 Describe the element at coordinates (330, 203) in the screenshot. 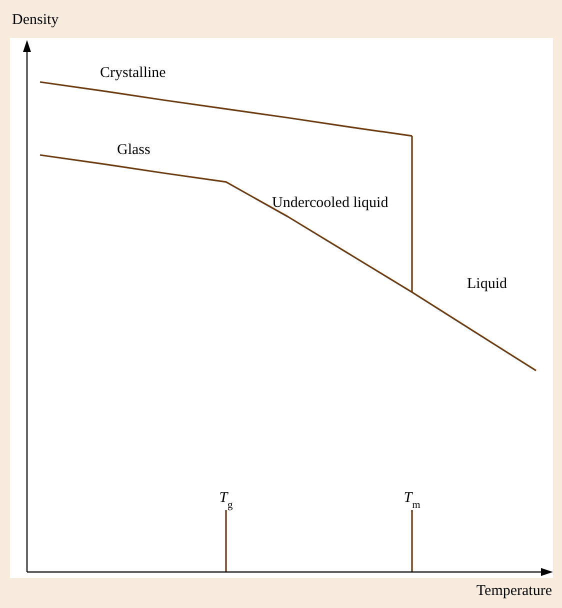

I see `annotation: Undercooled liquid` at that location.